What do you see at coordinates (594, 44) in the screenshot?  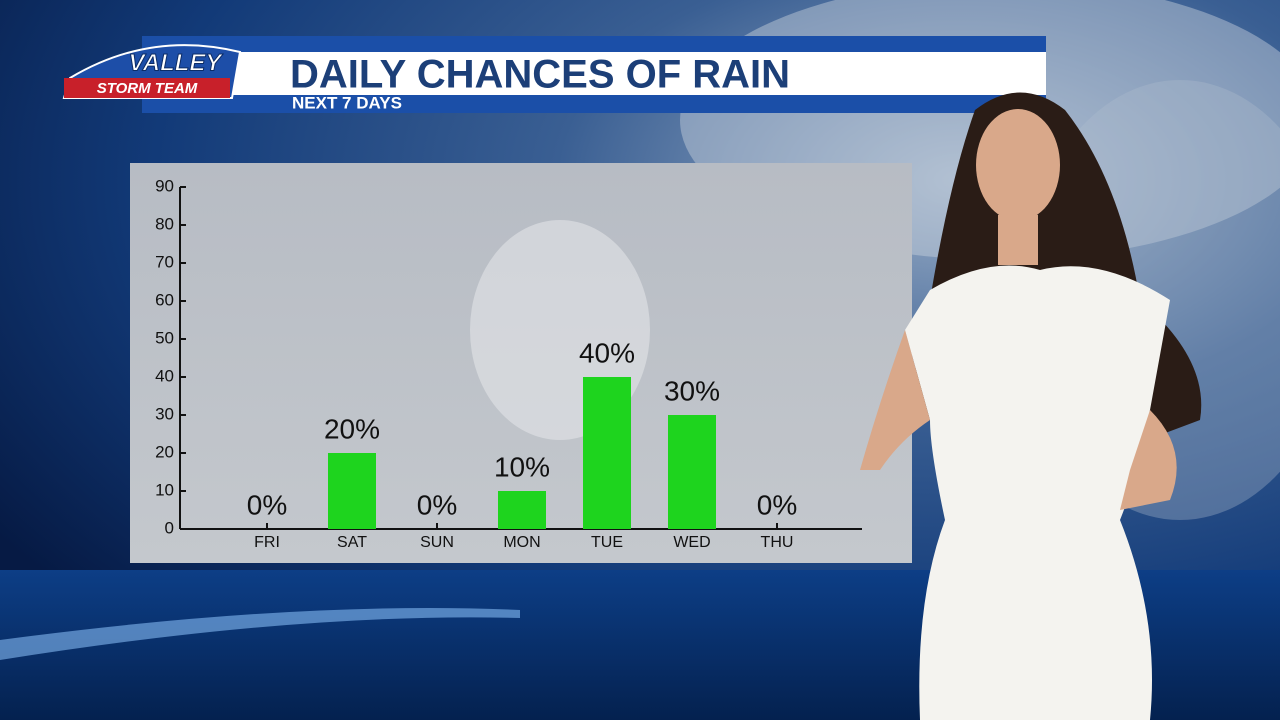 I see `header-stripe` at bounding box center [594, 44].